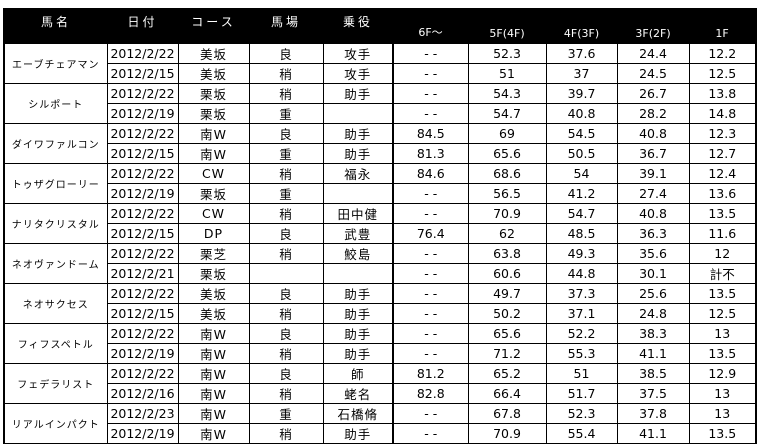 This screenshot has height=444, width=758. I want to click on table-row: フィフスペトル 2012/2/22 南W 良助手 - -65.6 52.2 38.3 13, so click(380, 343).